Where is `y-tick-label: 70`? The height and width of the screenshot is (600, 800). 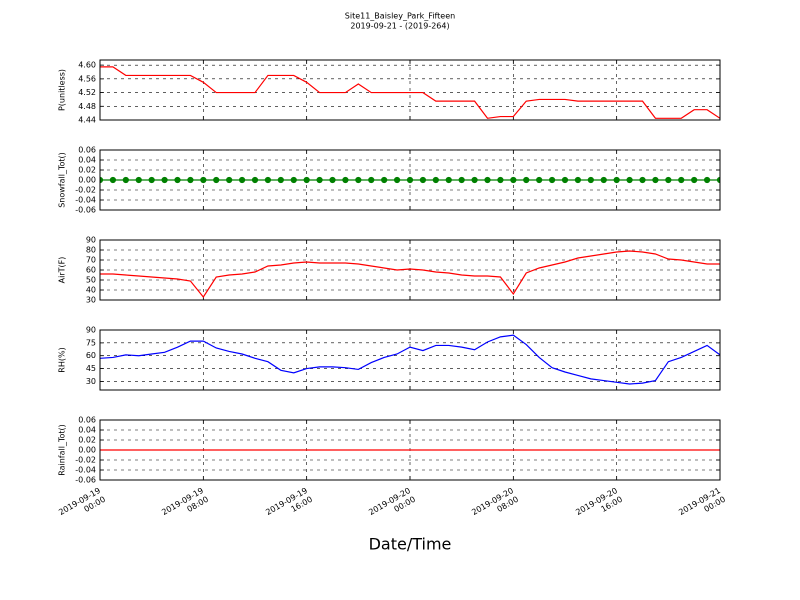
y-tick-label: 70 is located at coordinates (91, 260).